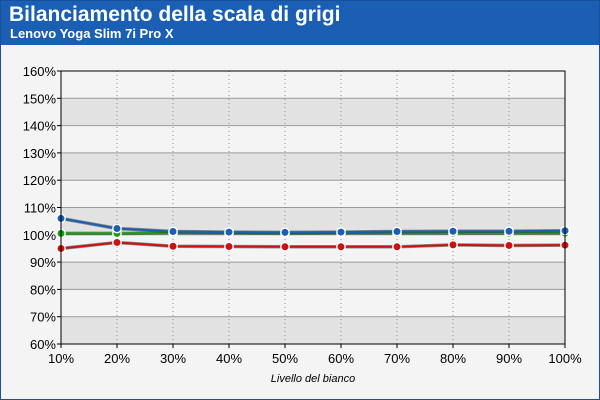 The width and height of the screenshot is (600, 400). I want to click on x-tick-label: 60%, so click(341, 358).